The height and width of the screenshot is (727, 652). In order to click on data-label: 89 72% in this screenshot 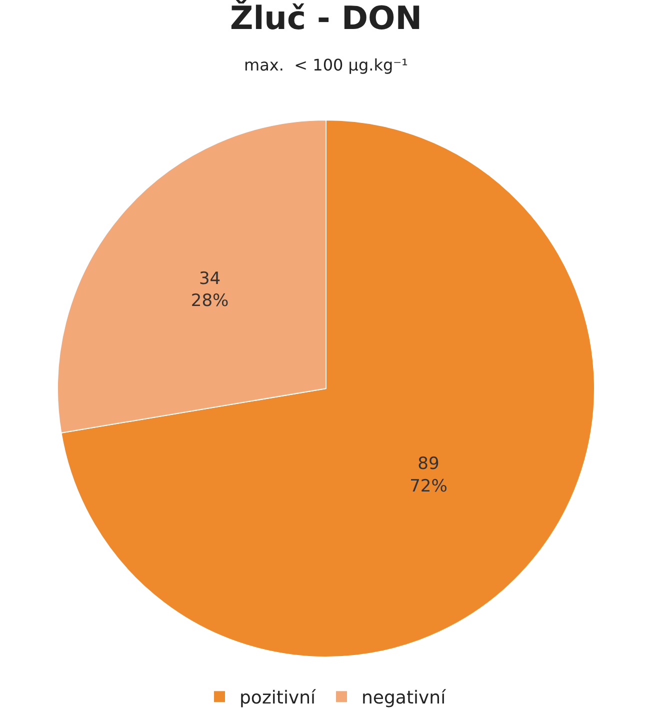, I will do `click(429, 475)`.